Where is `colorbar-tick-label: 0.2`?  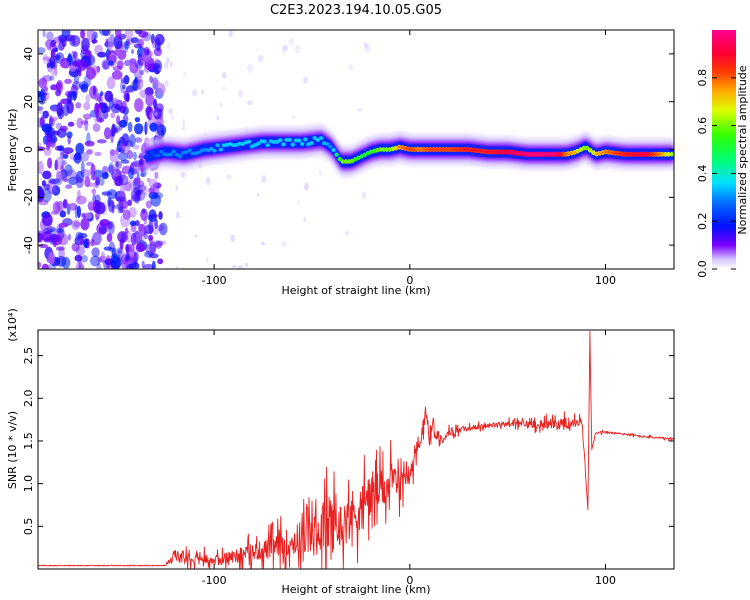
colorbar-tick-label: 0.2 is located at coordinates (702, 221).